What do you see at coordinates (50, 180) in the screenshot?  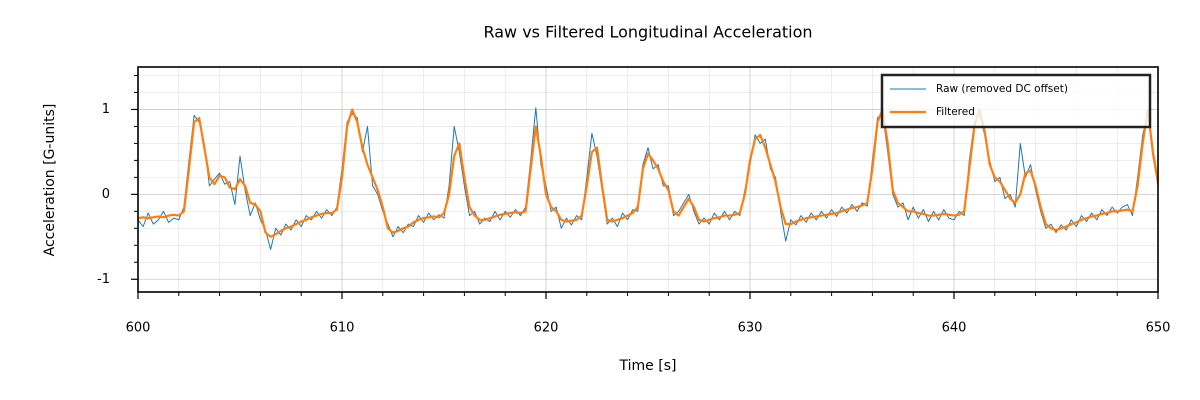 I see `y-axis-label: Acceleration [G-units]` at bounding box center [50, 180].